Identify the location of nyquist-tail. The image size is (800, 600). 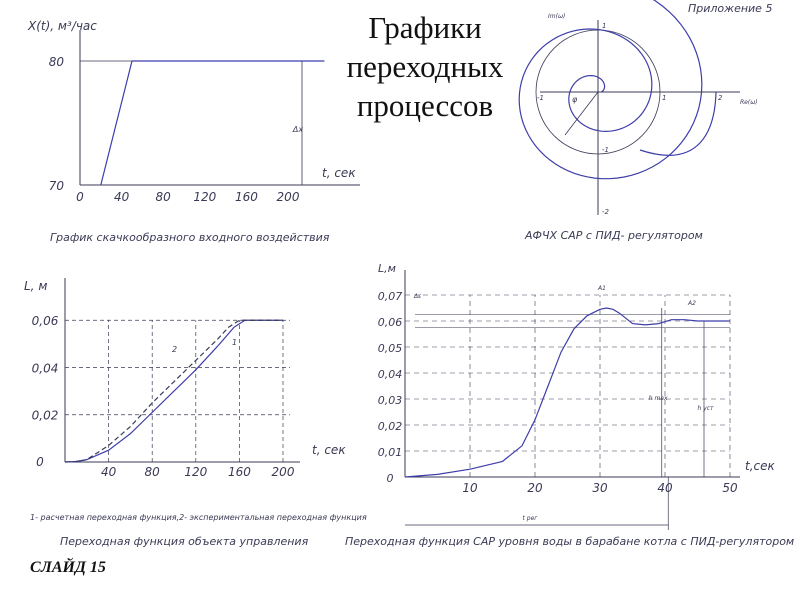
(678, 123).